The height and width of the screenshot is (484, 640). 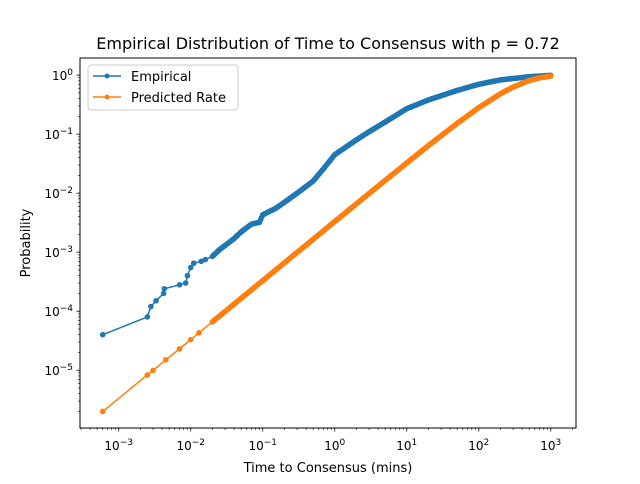 I want to click on x-tick-label: 10², so click(x=478, y=445).